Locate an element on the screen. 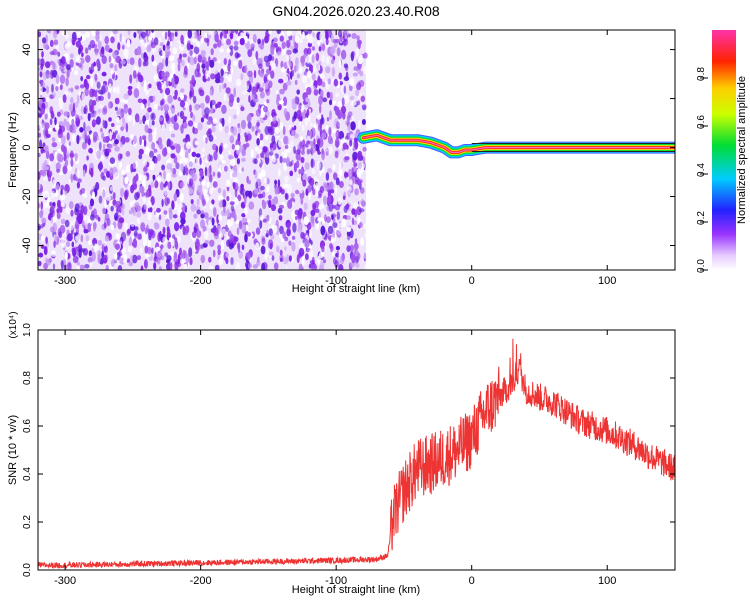 The width and height of the screenshot is (750, 600). y-tick-label: 1.0 is located at coordinates (27, 330).